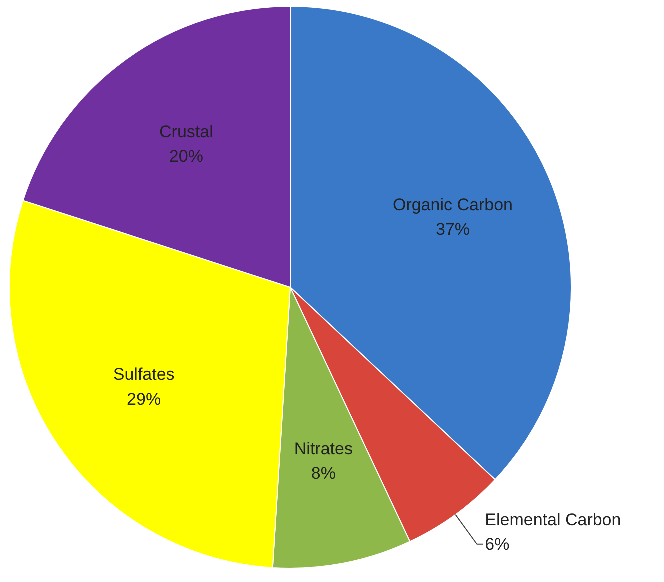 Image resolution: width=664 pixels, height=582 pixels. Describe the element at coordinates (187, 132) in the screenshot. I see `slice-label: Crustal` at that location.